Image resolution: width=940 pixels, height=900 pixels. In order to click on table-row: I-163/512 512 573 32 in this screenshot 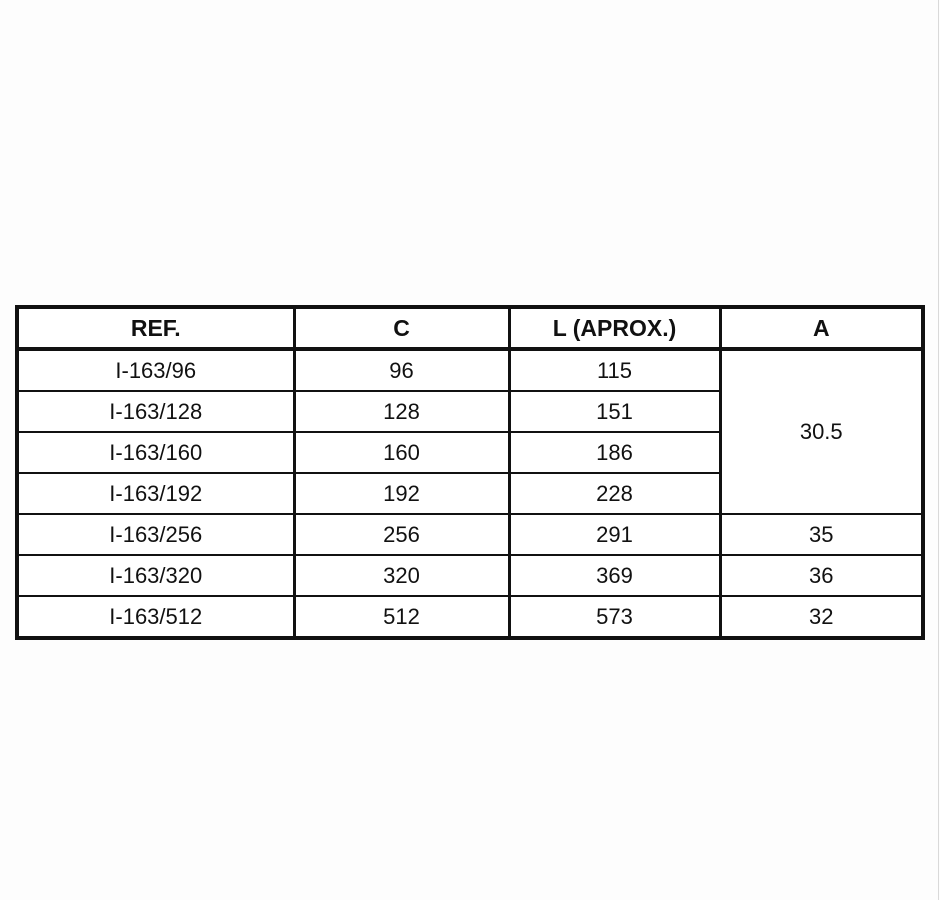, I will do `click(470, 617)`.